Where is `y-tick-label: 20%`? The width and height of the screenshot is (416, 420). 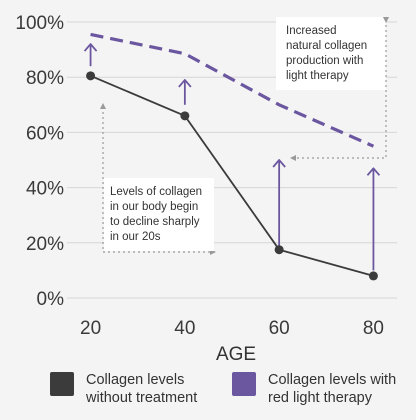 y-tick-label: 20% is located at coordinates (45, 244).